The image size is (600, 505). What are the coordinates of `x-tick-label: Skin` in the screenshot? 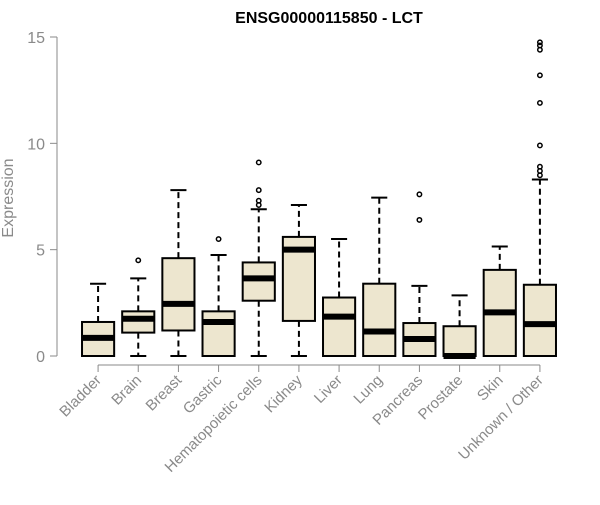 It's located at (490, 388).